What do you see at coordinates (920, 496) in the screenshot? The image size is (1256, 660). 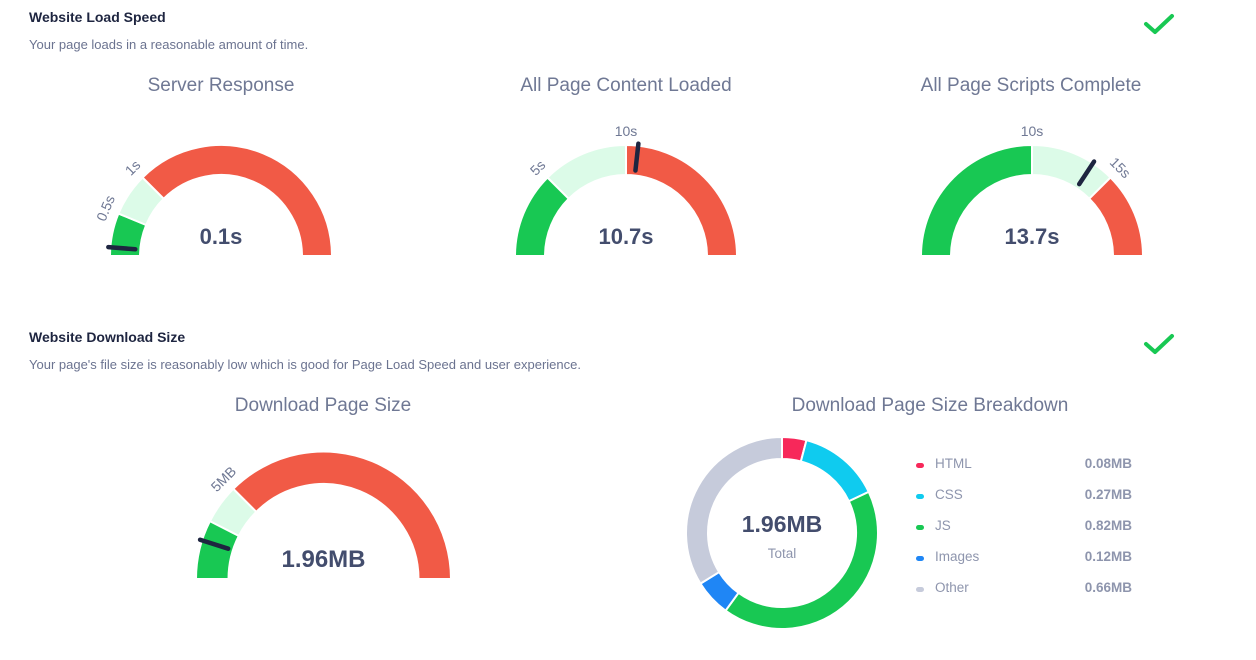 I see `legend-swatch-css` at bounding box center [920, 496].